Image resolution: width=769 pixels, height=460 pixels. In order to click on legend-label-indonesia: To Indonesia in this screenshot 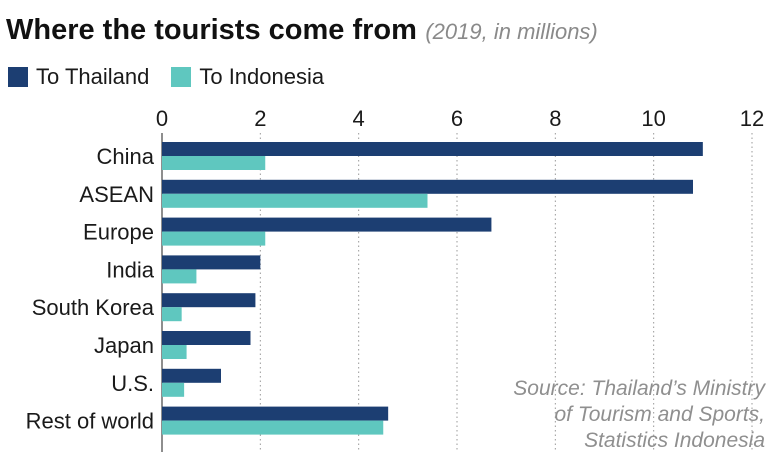, I will do `click(262, 76)`.